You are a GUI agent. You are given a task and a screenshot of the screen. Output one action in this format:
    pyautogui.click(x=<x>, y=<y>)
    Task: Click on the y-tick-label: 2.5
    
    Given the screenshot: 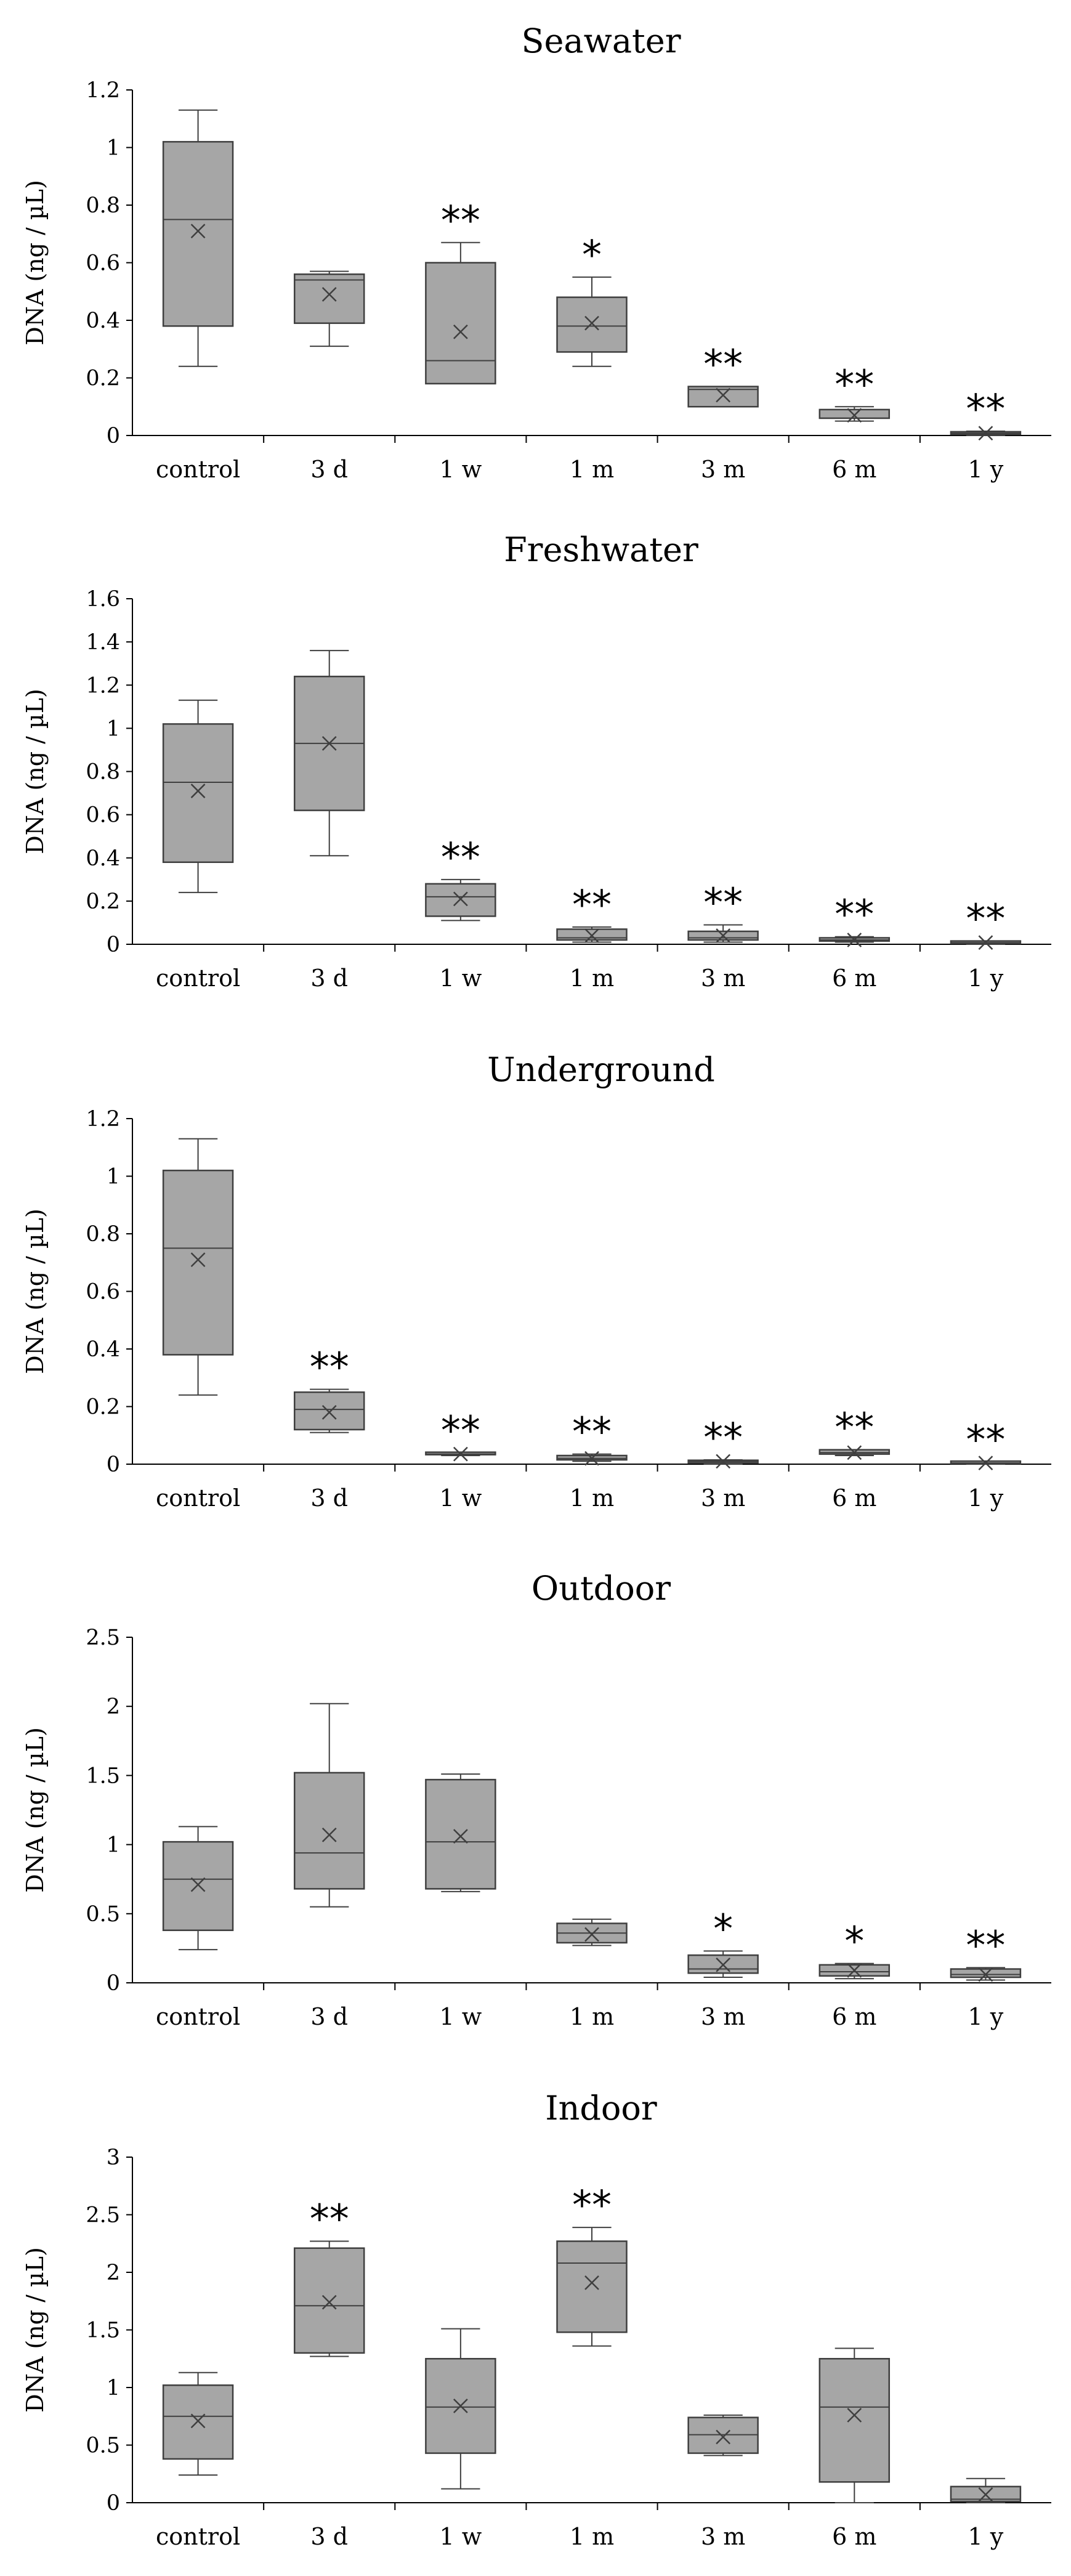 What is the action you would take?
    pyautogui.click(x=103, y=2215)
    